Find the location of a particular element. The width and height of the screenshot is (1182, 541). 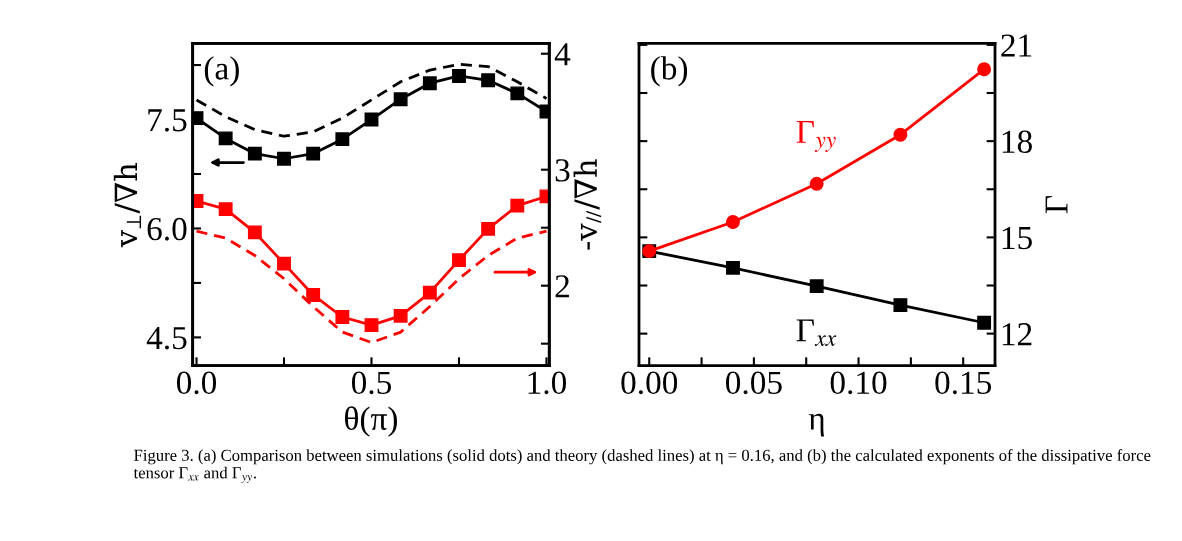

series-label: Γ$_{yy}$ is located at coordinates (816, 136).